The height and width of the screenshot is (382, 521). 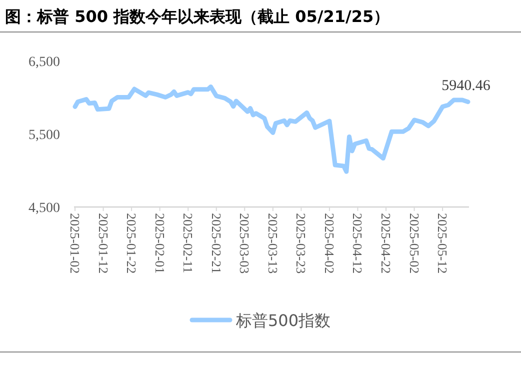 What do you see at coordinates (216, 243) in the screenshot?
I see `x-tick-label: 2025-02-21` at bounding box center [216, 243].